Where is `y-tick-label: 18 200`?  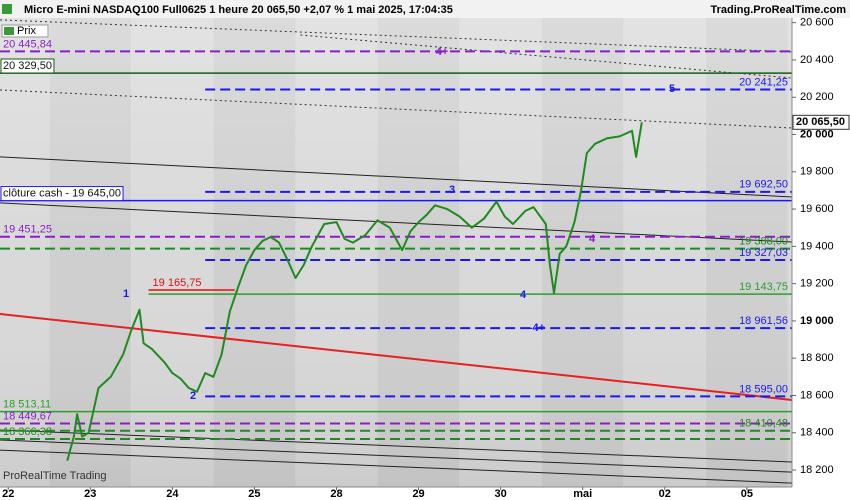 y-tick-label: 18 200 is located at coordinates (817, 470).